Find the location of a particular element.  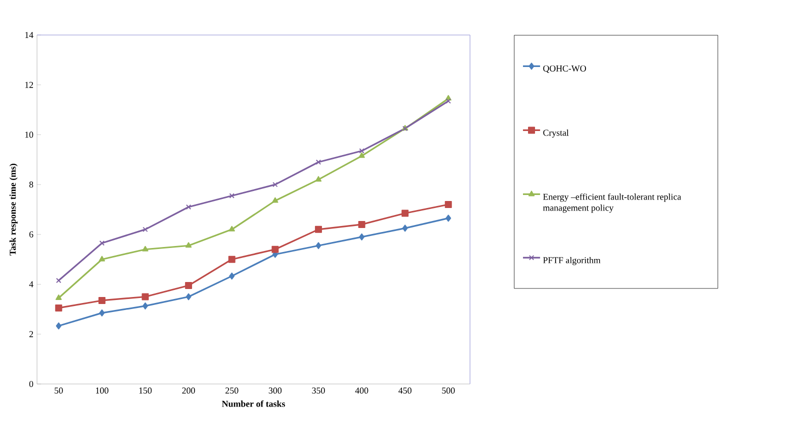

x-tick-label: 400 is located at coordinates (361, 391).